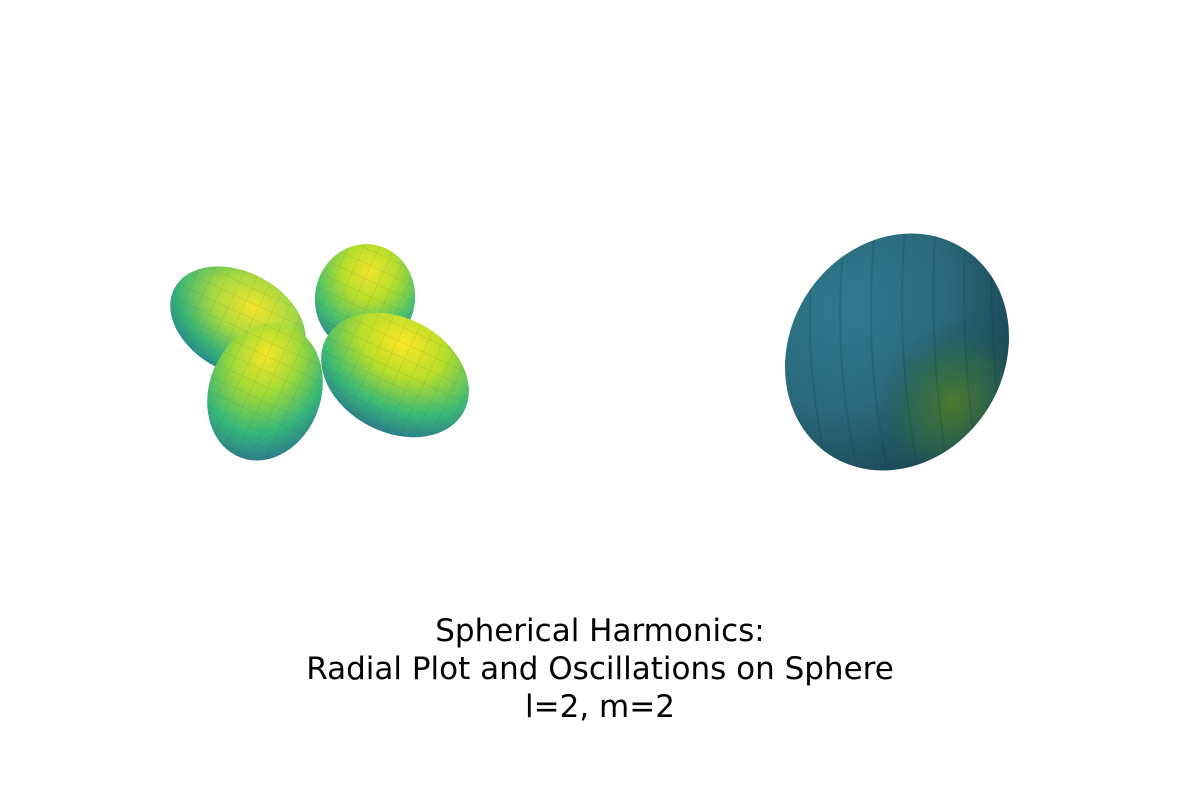  Describe the element at coordinates (600, 631) in the screenshot. I see `title-line-1: Spherical Harmonics:` at that location.